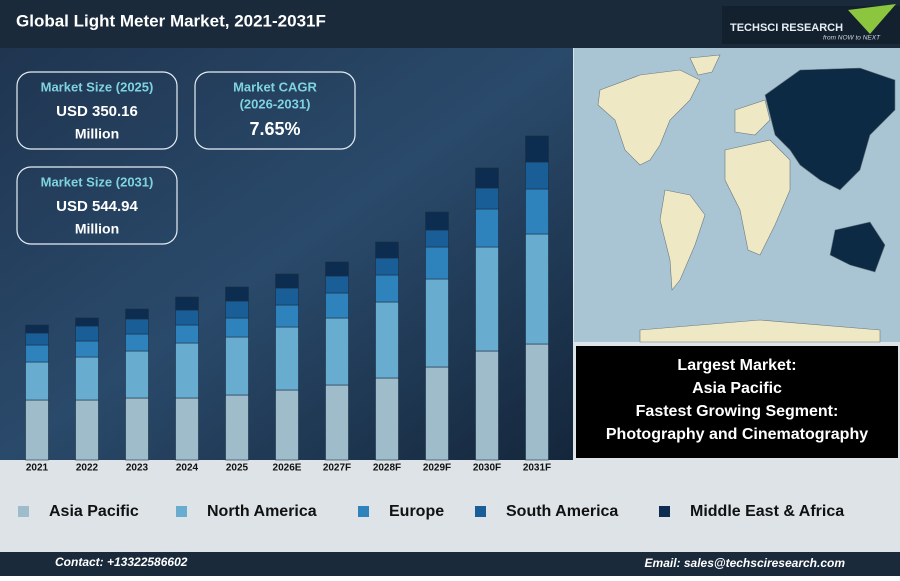 This screenshot has width=900, height=581. Describe the element at coordinates (487, 468) in the screenshot. I see `x-tick-label: 2030F` at that location.